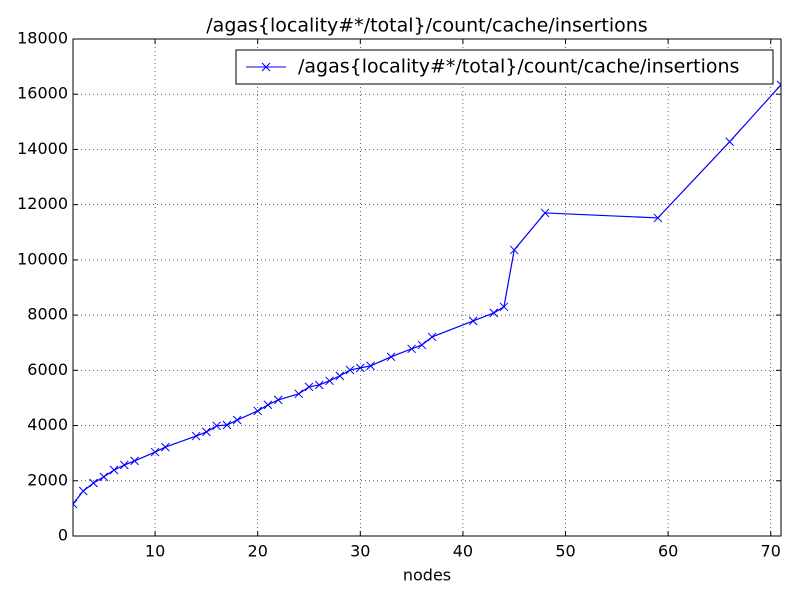  What do you see at coordinates (42, 258) in the screenshot?
I see `y-tick-label: 10000` at bounding box center [42, 258].